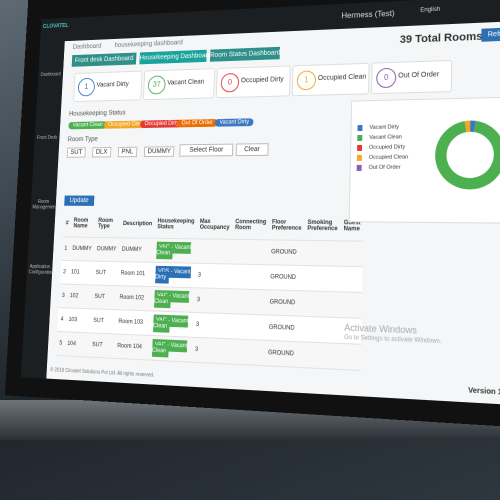 This screenshot has width=500, height=500. I want to click on status-card: 0 Occupied Dirty, so click(253, 82).